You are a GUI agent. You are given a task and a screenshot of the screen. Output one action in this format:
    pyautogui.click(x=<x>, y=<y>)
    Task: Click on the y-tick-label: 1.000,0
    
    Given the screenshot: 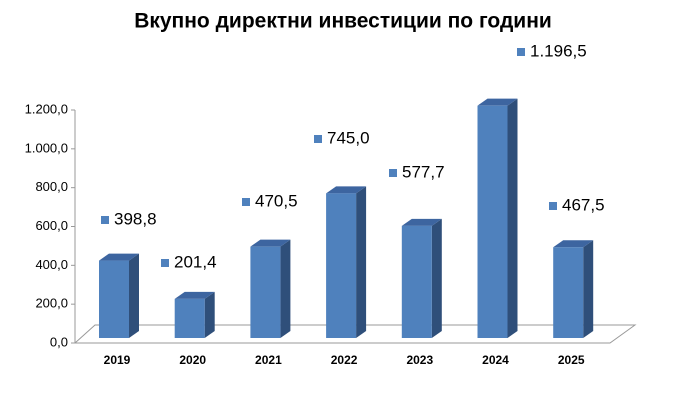 What is the action you would take?
    pyautogui.click(x=46, y=147)
    